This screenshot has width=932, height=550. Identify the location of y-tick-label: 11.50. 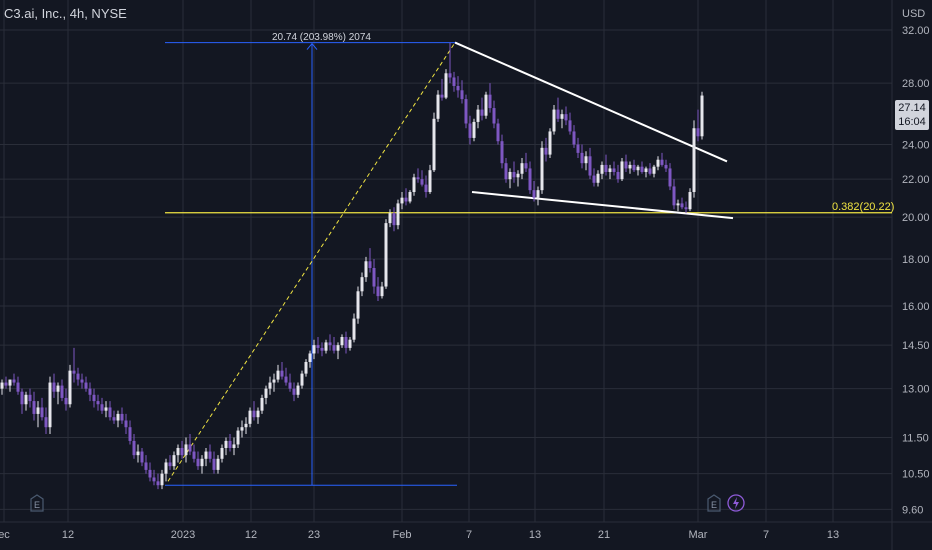
(915, 438).